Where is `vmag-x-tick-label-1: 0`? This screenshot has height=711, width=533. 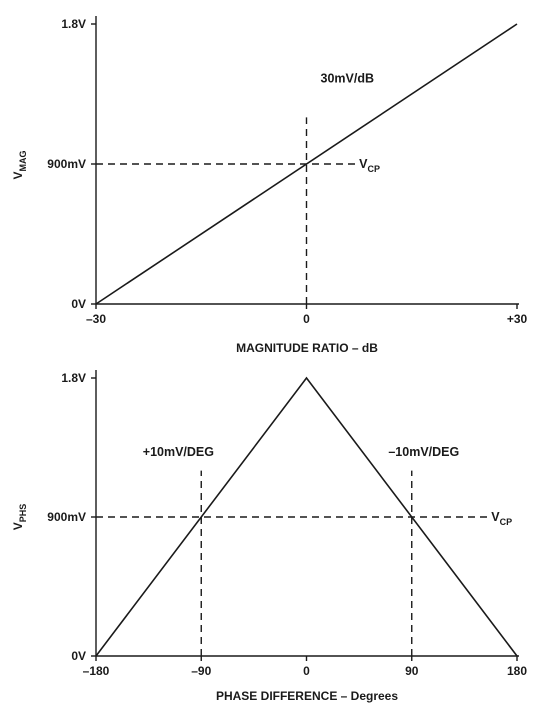
vmag-x-tick-label-1: 0 is located at coordinates (306, 319).